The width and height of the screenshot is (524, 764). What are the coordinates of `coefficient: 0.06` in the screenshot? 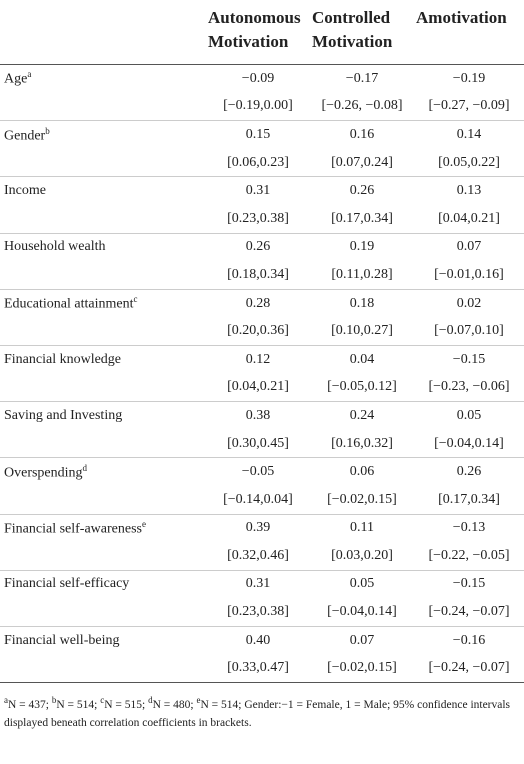 It's located at (362, 471).